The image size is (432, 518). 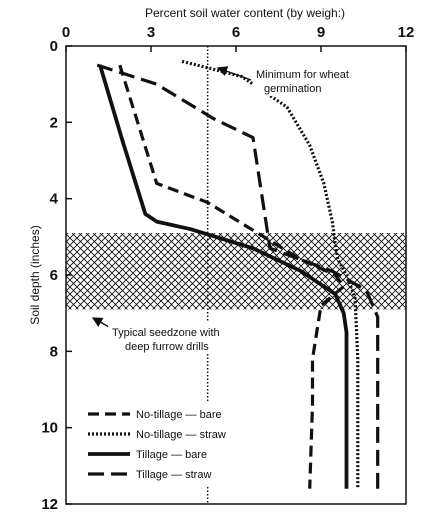 I want to click on y-tick-label: 10, so click(x=49, y=428).